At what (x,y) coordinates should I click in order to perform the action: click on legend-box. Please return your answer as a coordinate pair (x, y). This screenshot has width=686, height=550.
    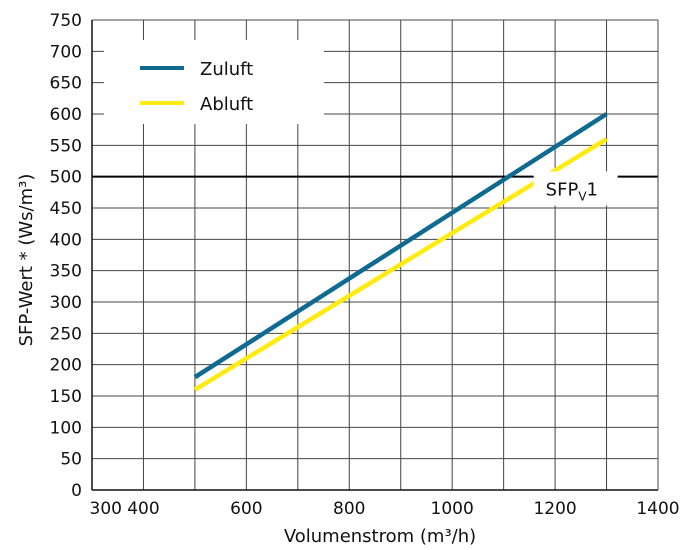
    Looking at the image, I should click on (214, 82).